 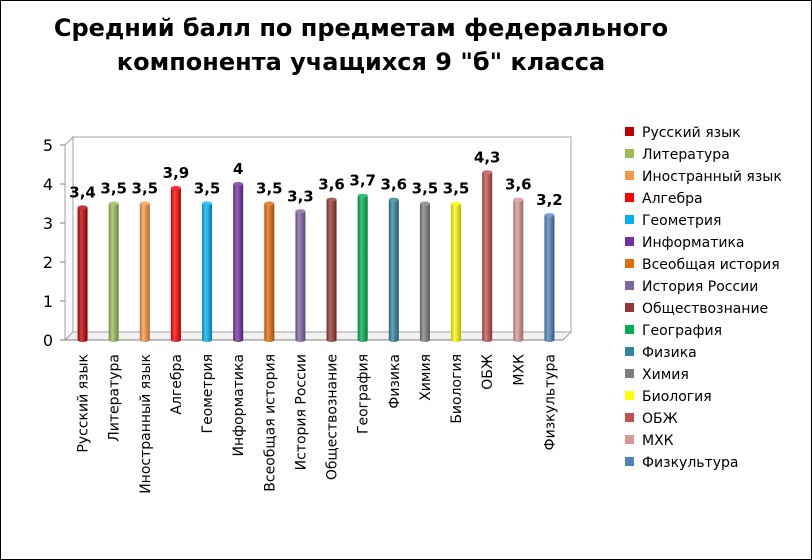 I want to click on x-tick-label: История России, so click(x=301, y=412).